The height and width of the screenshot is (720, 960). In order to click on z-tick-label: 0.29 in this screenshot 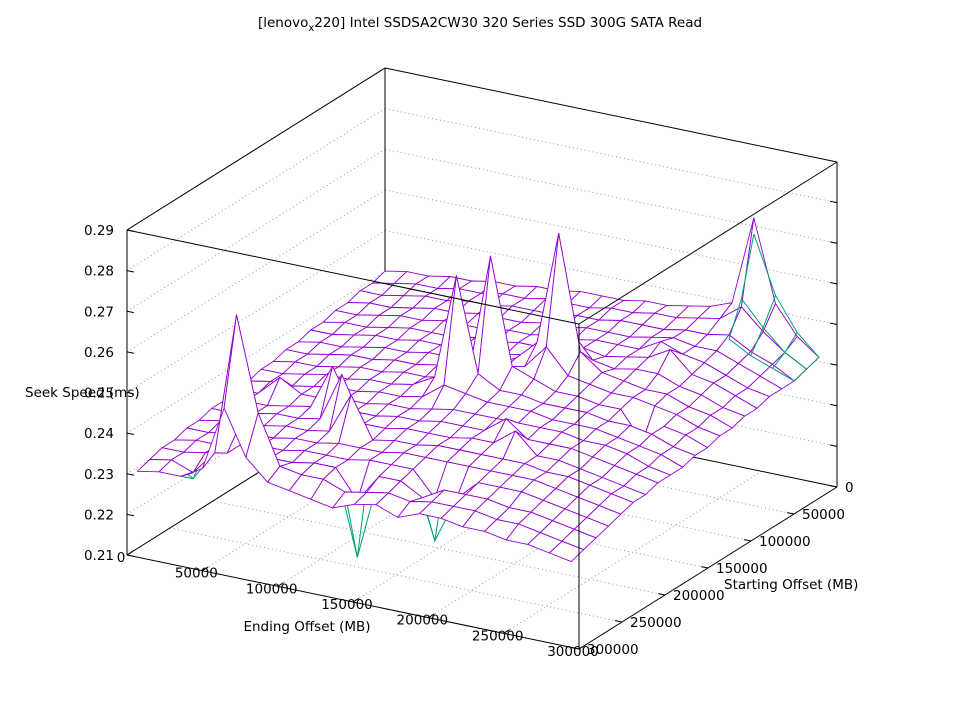, I will do `click(99, 231)`.